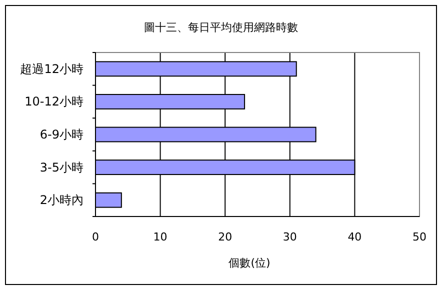 This screenshot has height=291, width=443. Describe the element at coordinates (225, 237) in the screenshot. I see `x-tick-label: 20` at that location.